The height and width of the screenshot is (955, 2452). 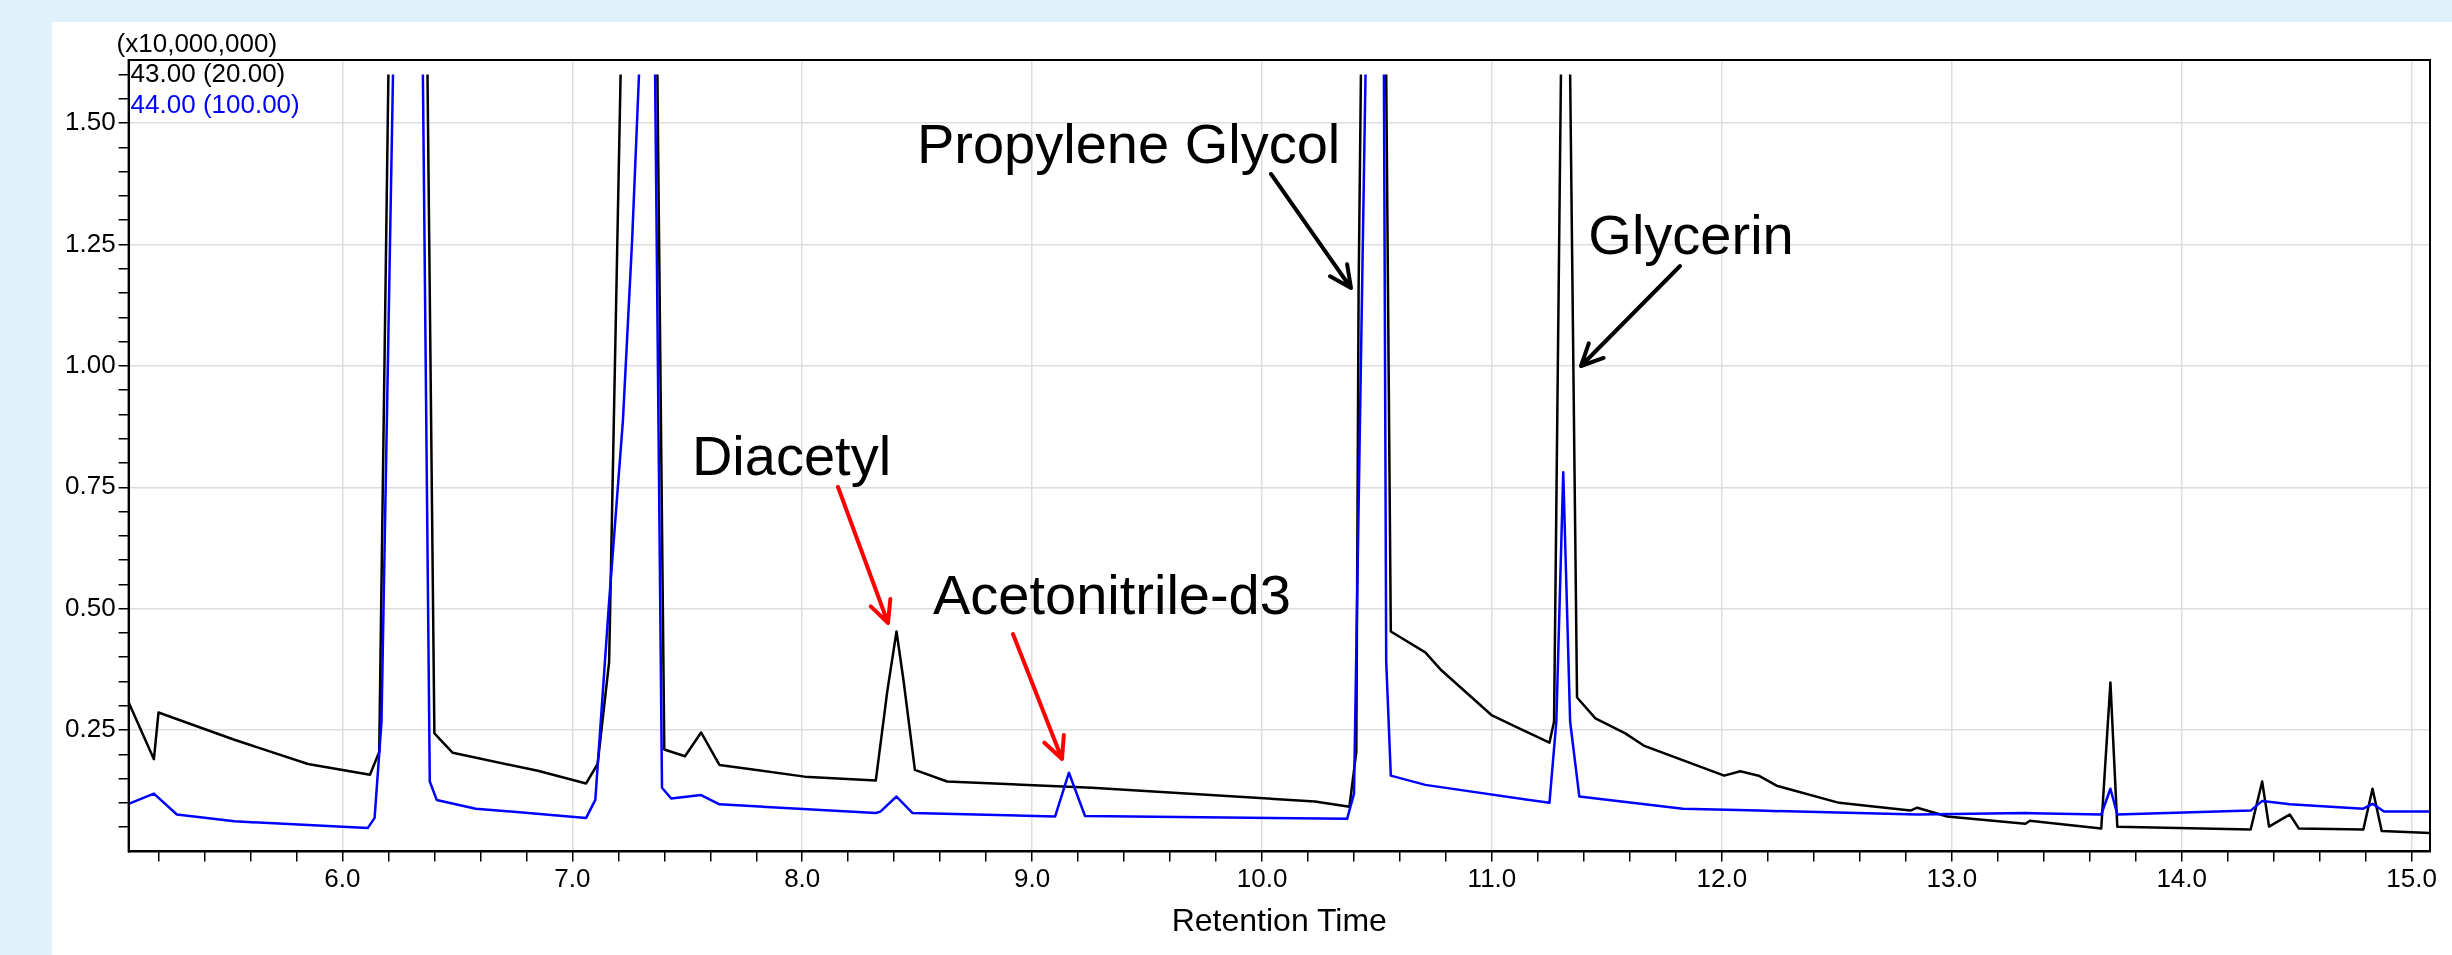 I want to click on y-tick-label: 0.75, so click(x=90, y=485).